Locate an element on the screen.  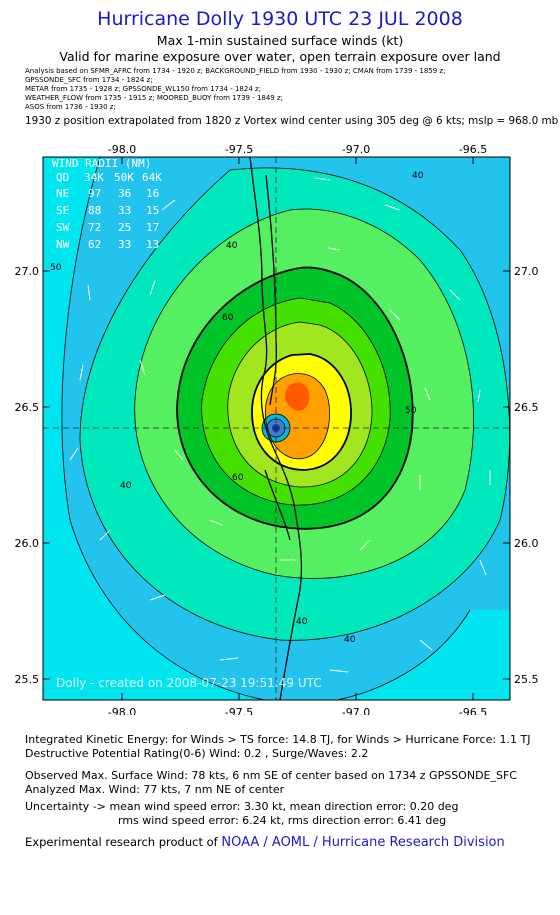
wind-radii-header: 50K is located at coordinates (124, 177).